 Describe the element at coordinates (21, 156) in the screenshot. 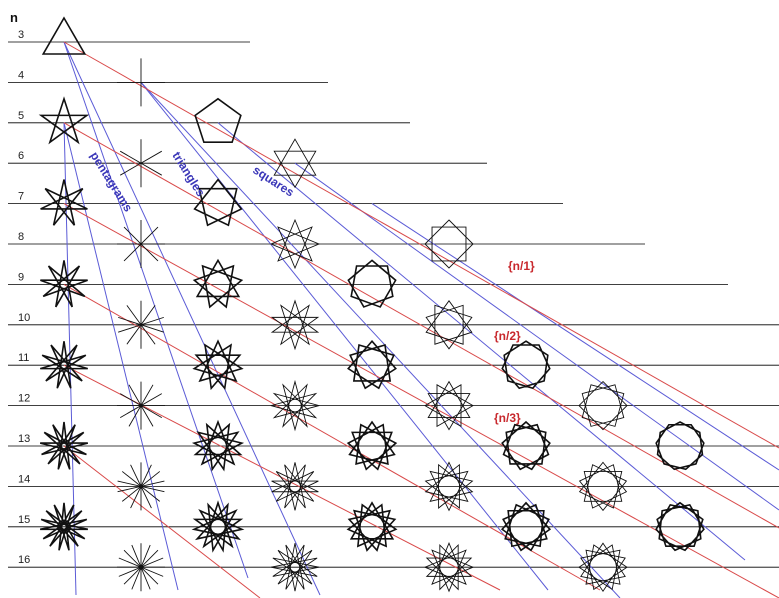

I see `row-label: 6` at that location.